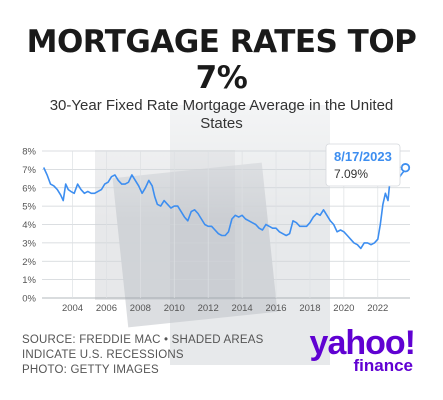 This screenshot has width=443, height=400. Describe the element at coordinates (362, 343) in the screenshot. I see `yahoo-logo: yahoo!` at that location.